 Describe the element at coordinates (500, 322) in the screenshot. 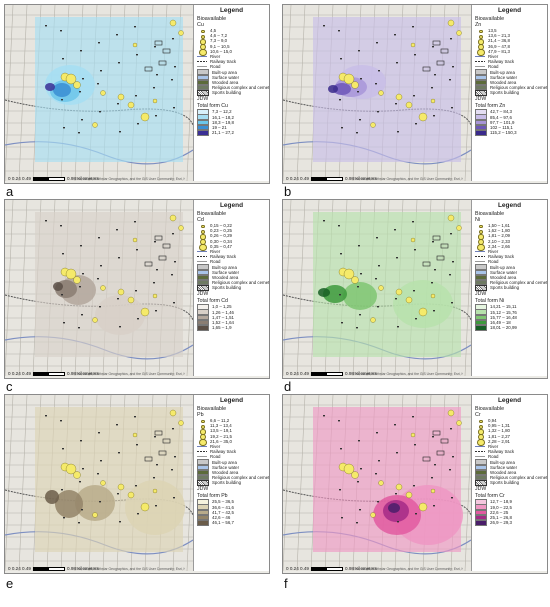

I see `legend-class-label: 16,49 – 18` at that location.